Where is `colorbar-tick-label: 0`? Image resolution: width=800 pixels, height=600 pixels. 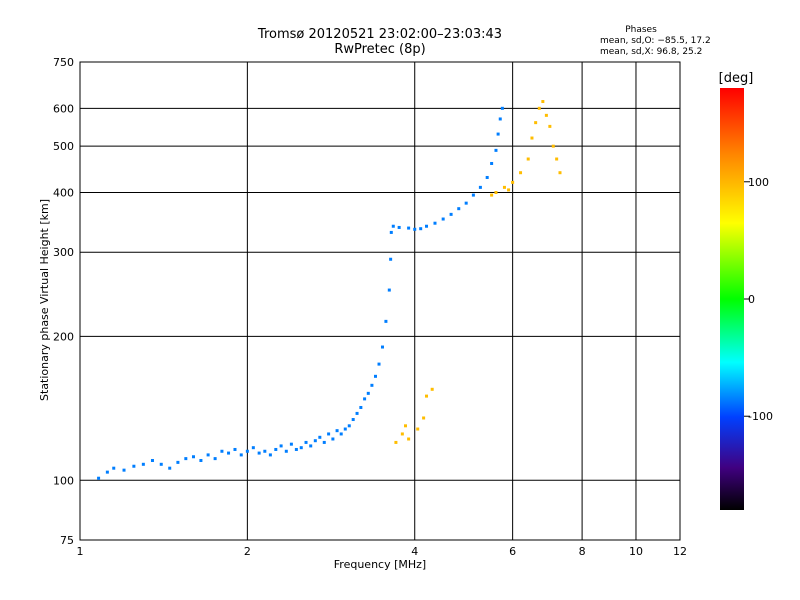 colorbar-tick-label: 0 is located at coordinates (751, 299).